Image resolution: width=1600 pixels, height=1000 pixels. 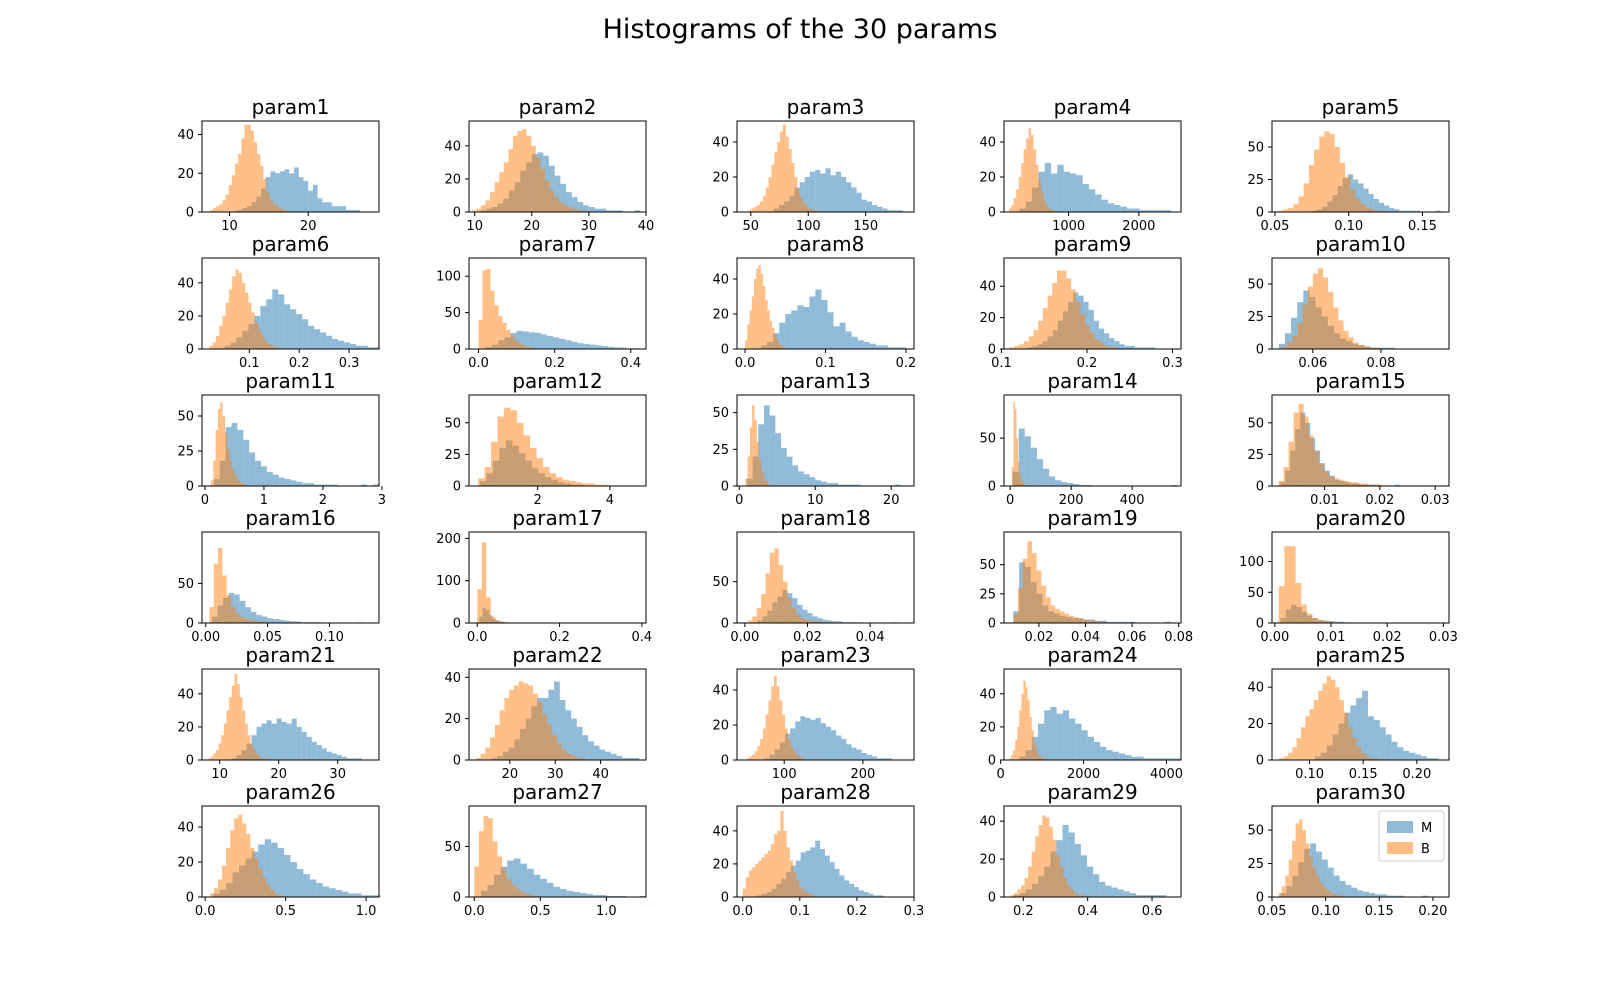 What do you see at coordinates (720, 413) in the screenshot?
I see `y-tick-label: 50` at bounding box center [720, 413].